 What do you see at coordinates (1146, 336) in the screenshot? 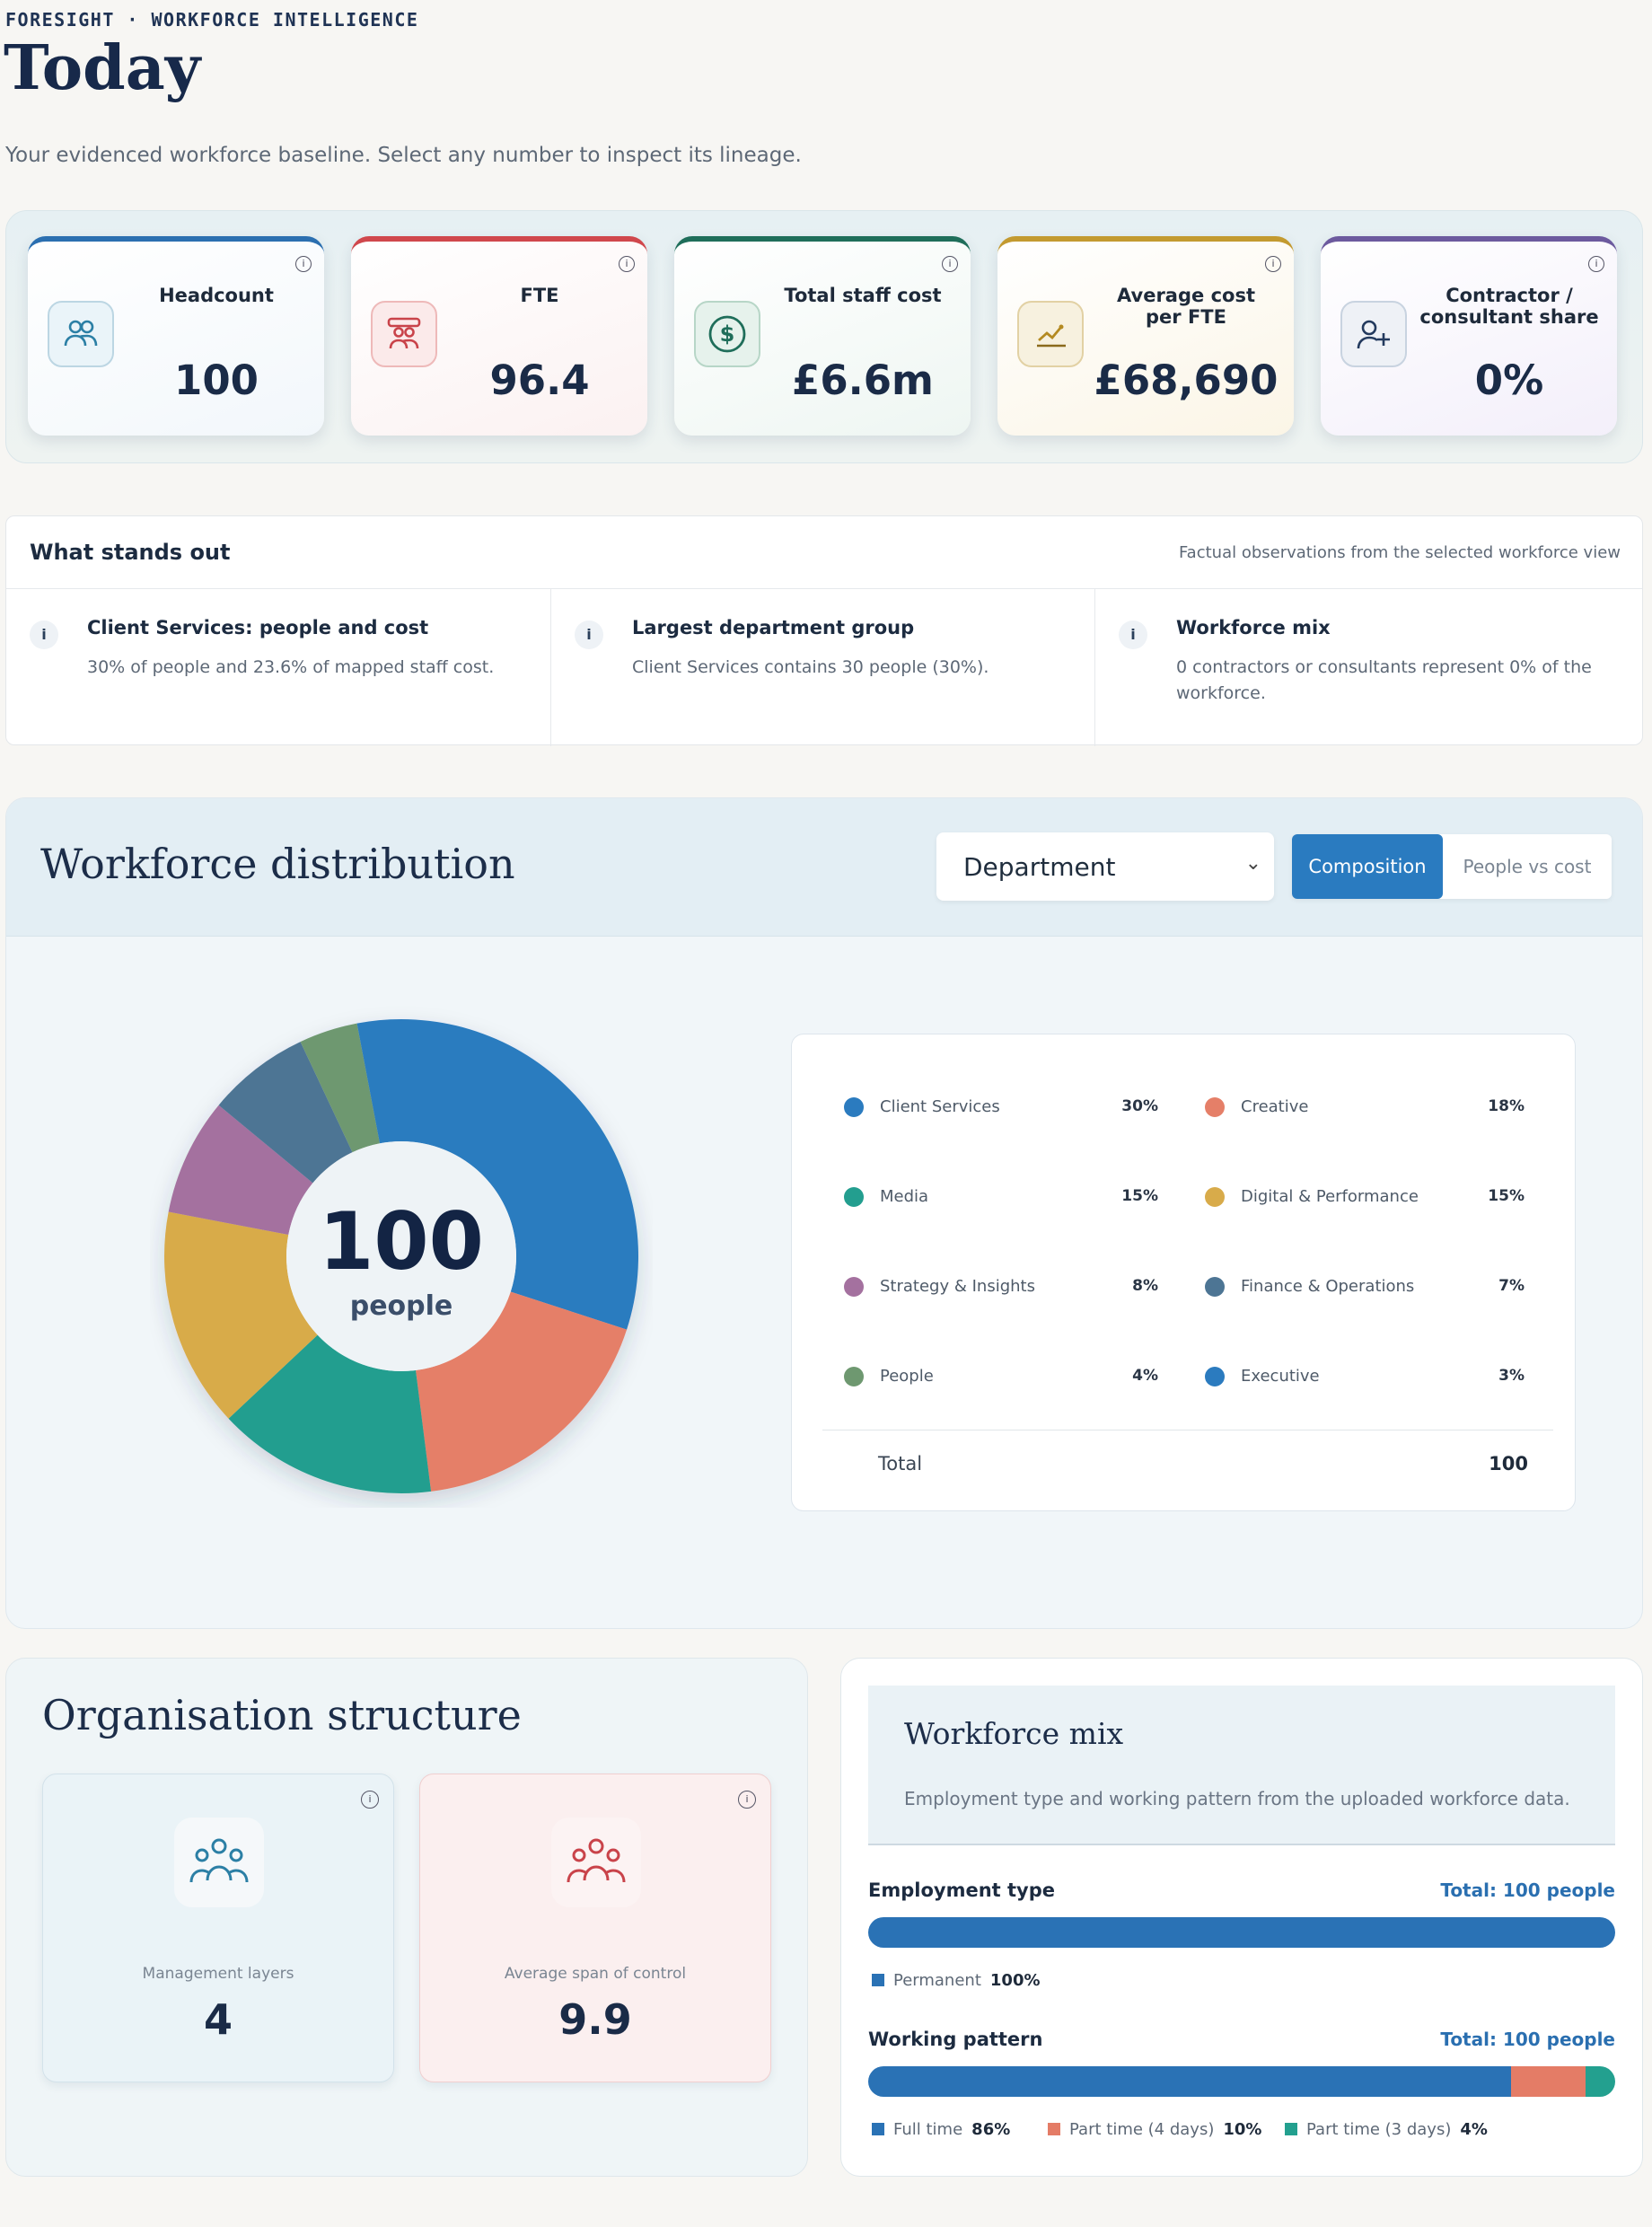
I see `kpi-card-average-cost: i Average cost per FTE £68,690` at bounding box center [1146, 336].